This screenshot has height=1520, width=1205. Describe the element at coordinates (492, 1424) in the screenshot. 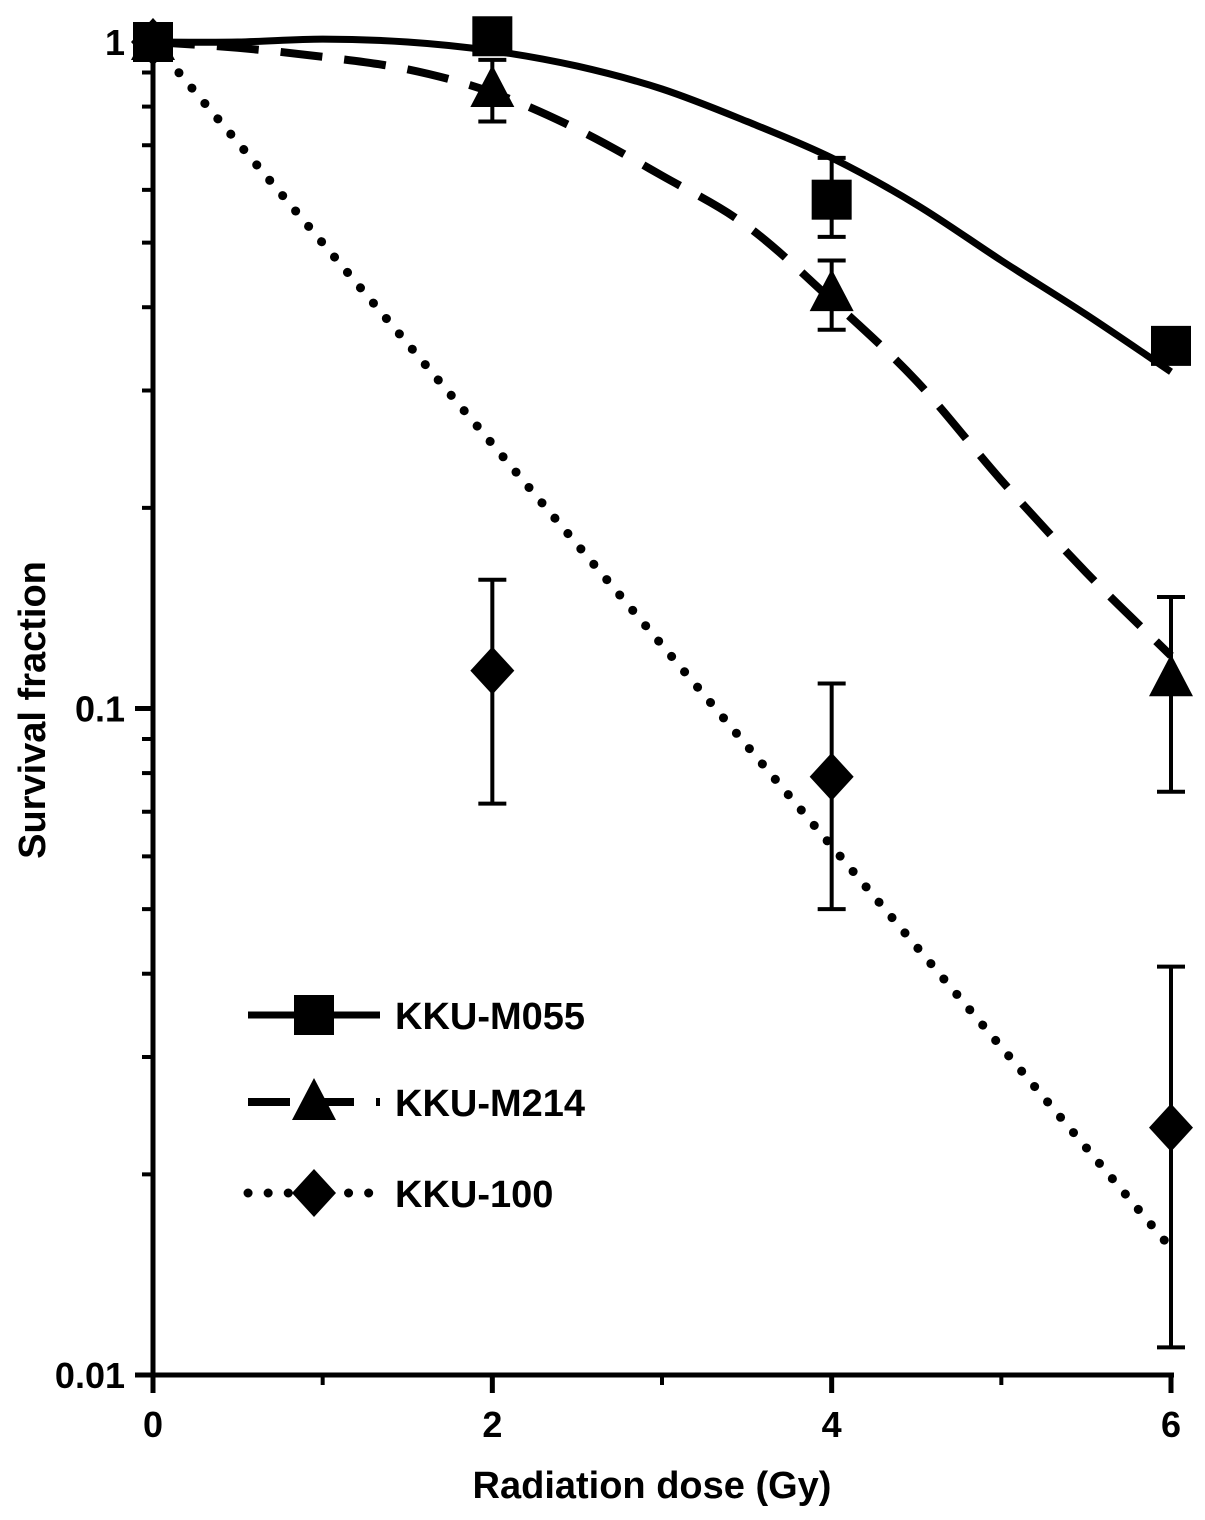

I see `x-tick-label: 2` at that location.